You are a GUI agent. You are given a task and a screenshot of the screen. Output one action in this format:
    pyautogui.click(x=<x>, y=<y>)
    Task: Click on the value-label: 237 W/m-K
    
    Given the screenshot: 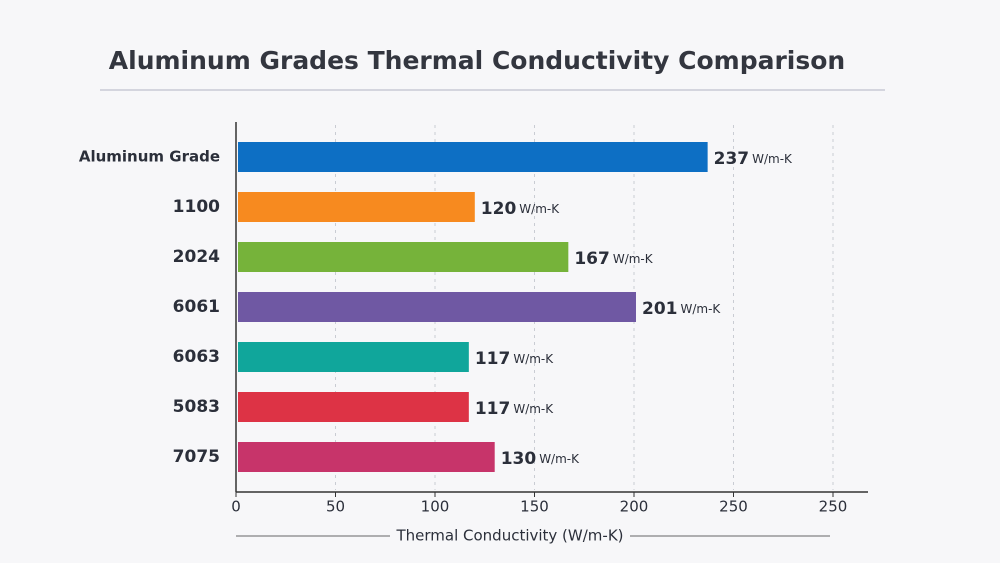 What is the action you would take?
    pyautogui.click(x=753, y=159)
    